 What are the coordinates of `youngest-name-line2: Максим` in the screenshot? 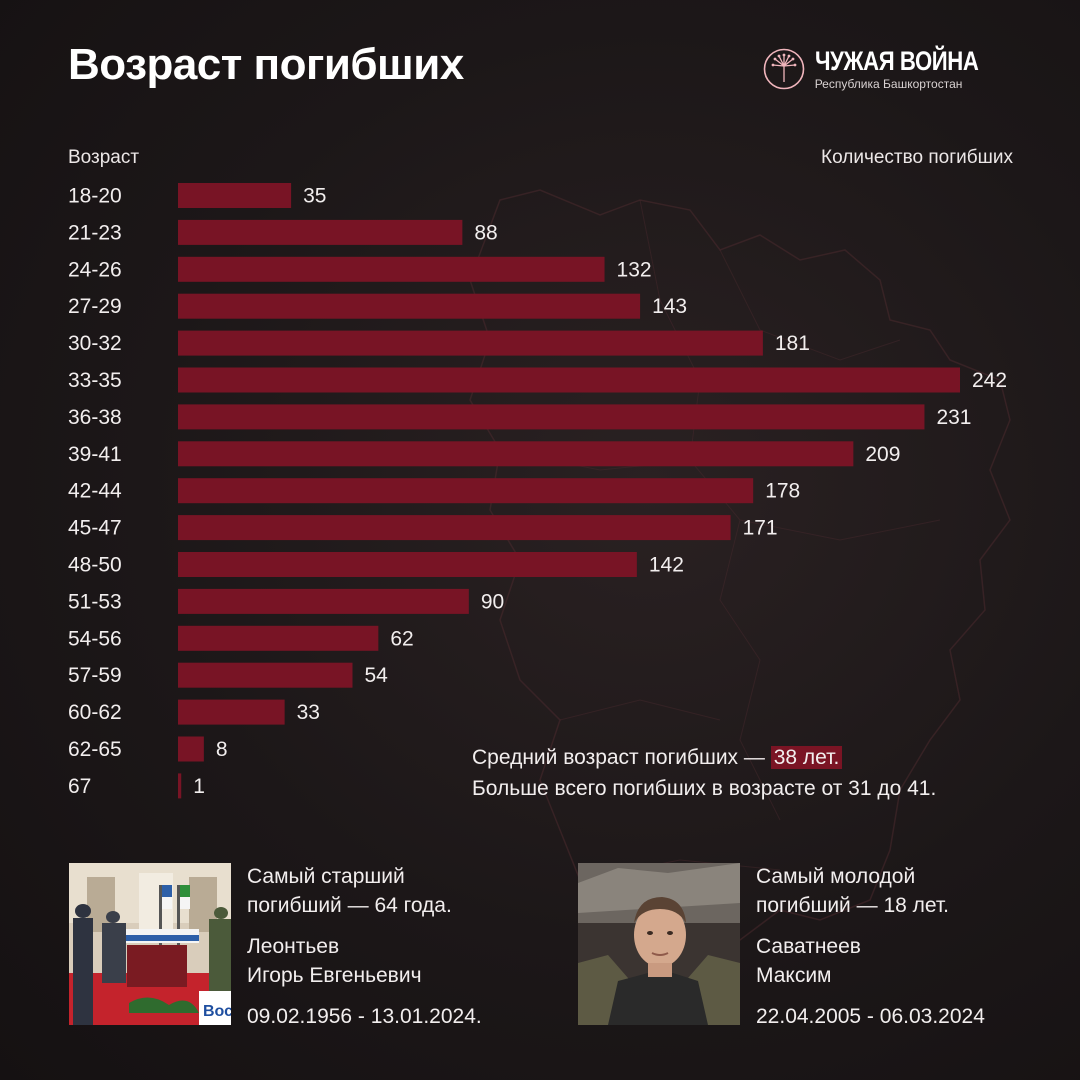 It's located at (794, 975).